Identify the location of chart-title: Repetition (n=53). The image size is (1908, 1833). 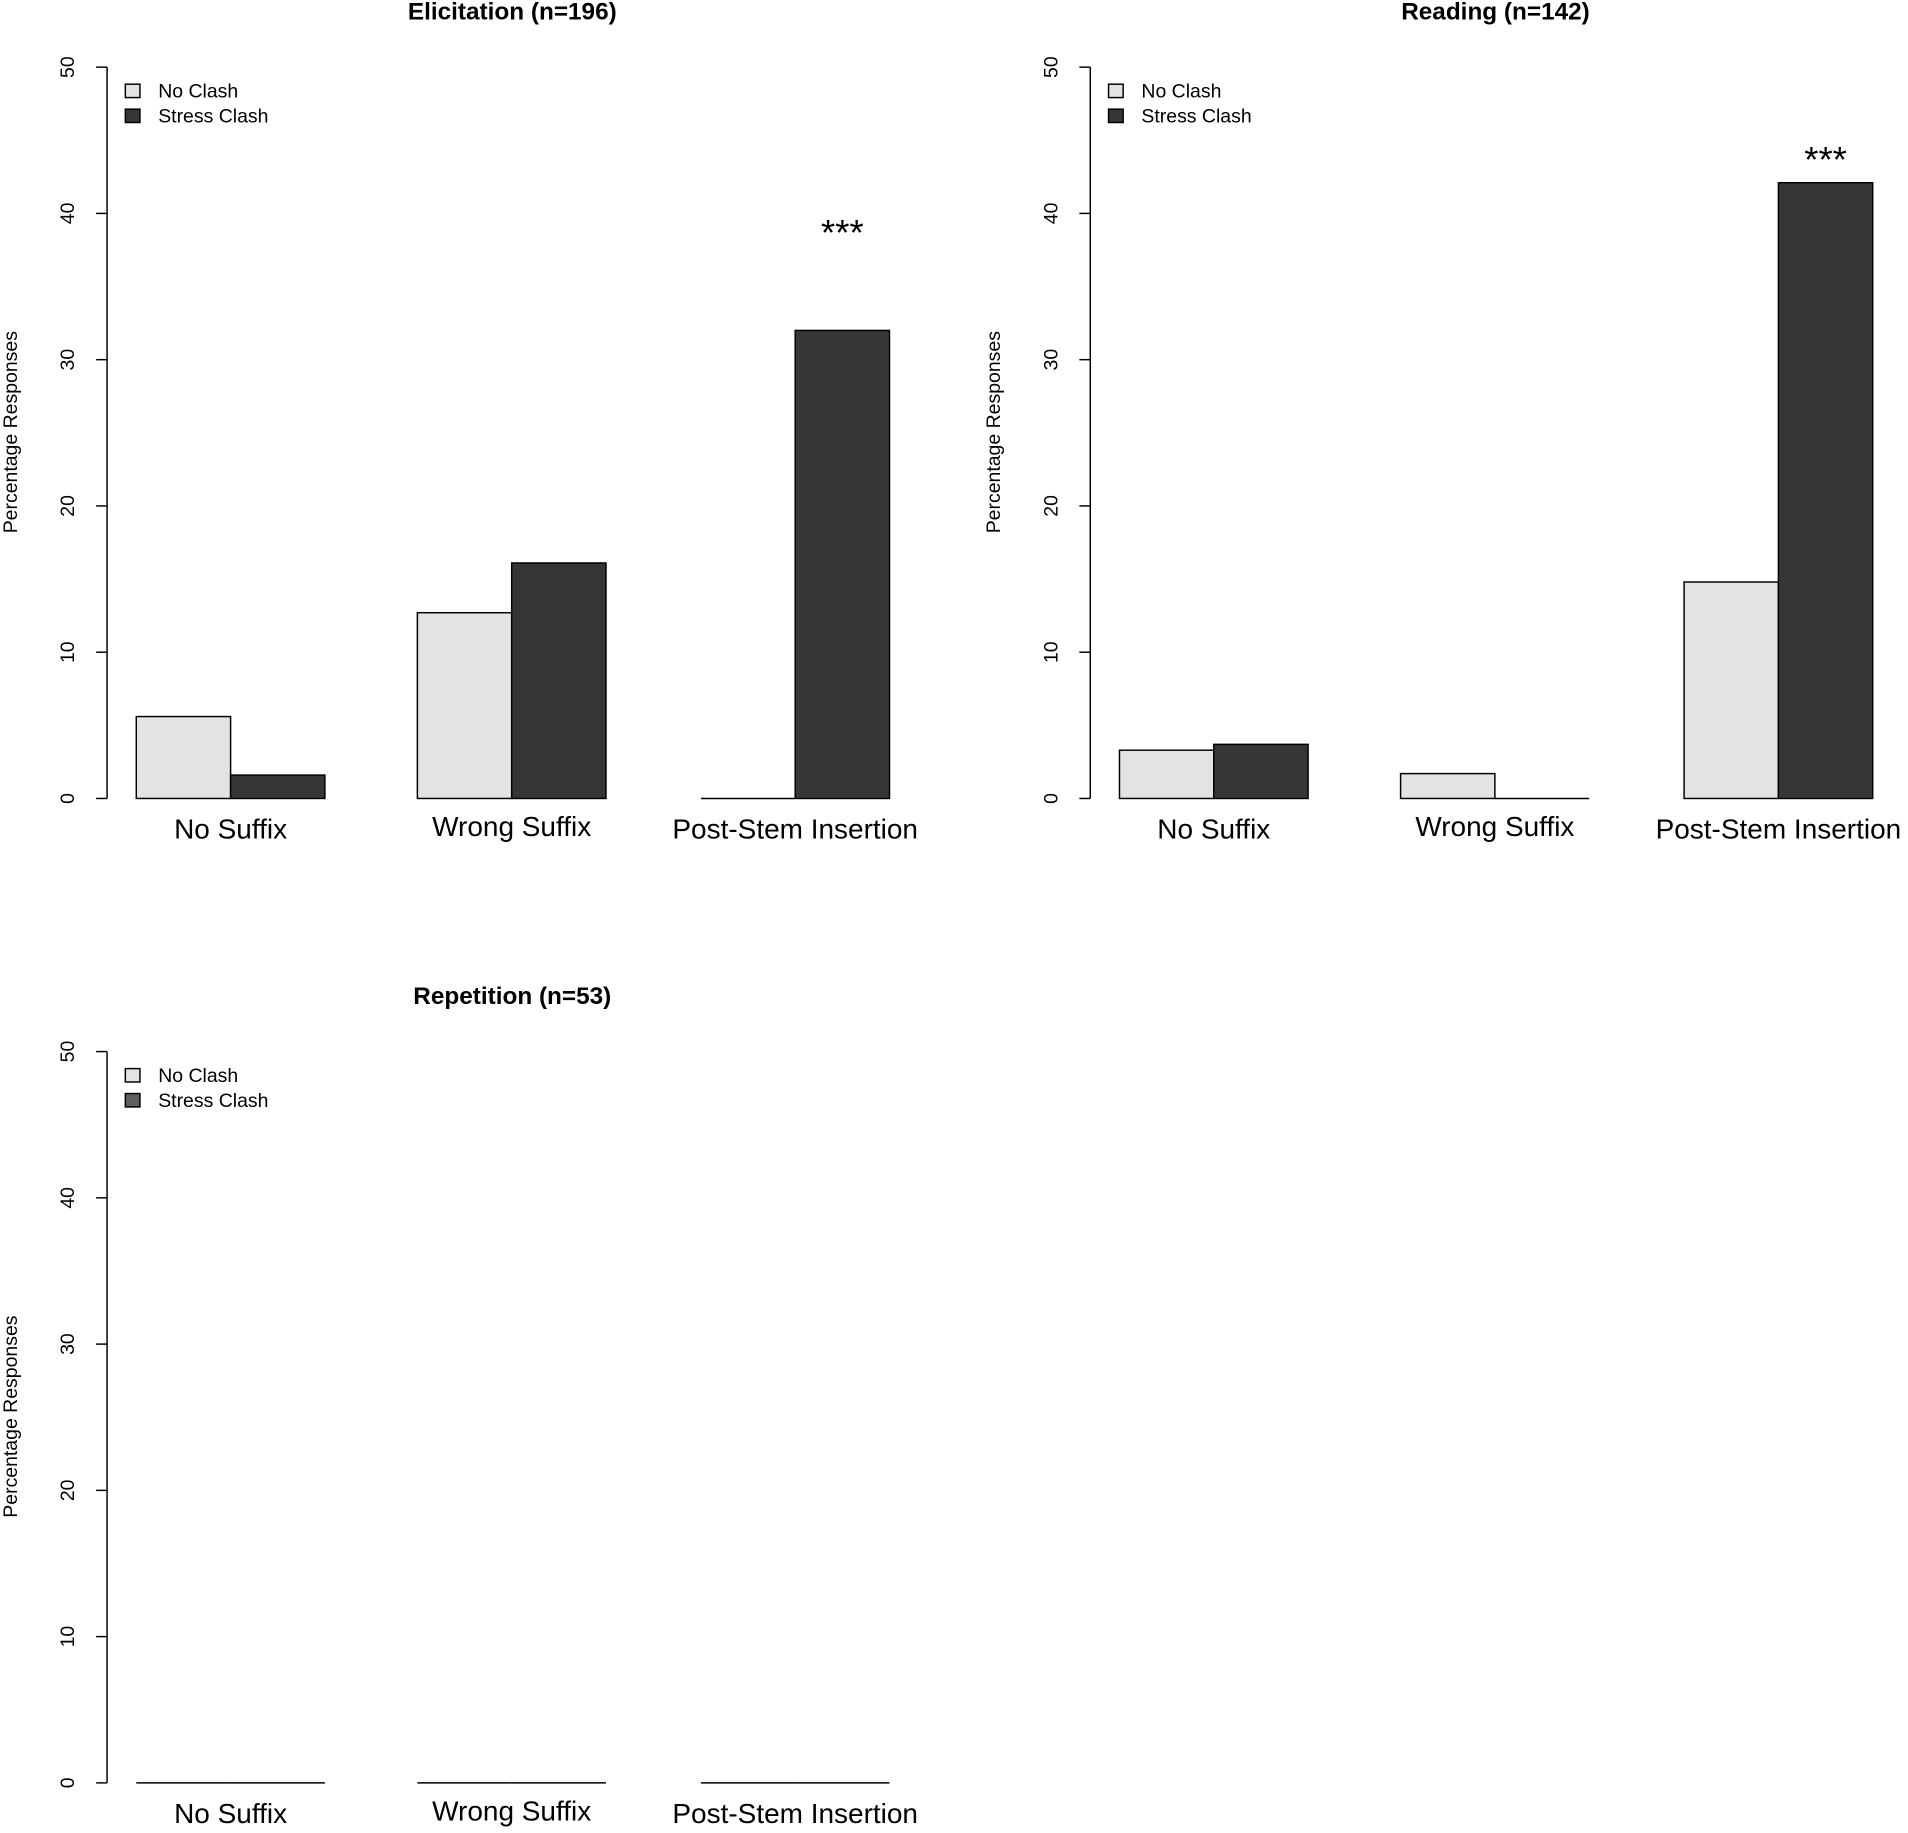
(512, 996).